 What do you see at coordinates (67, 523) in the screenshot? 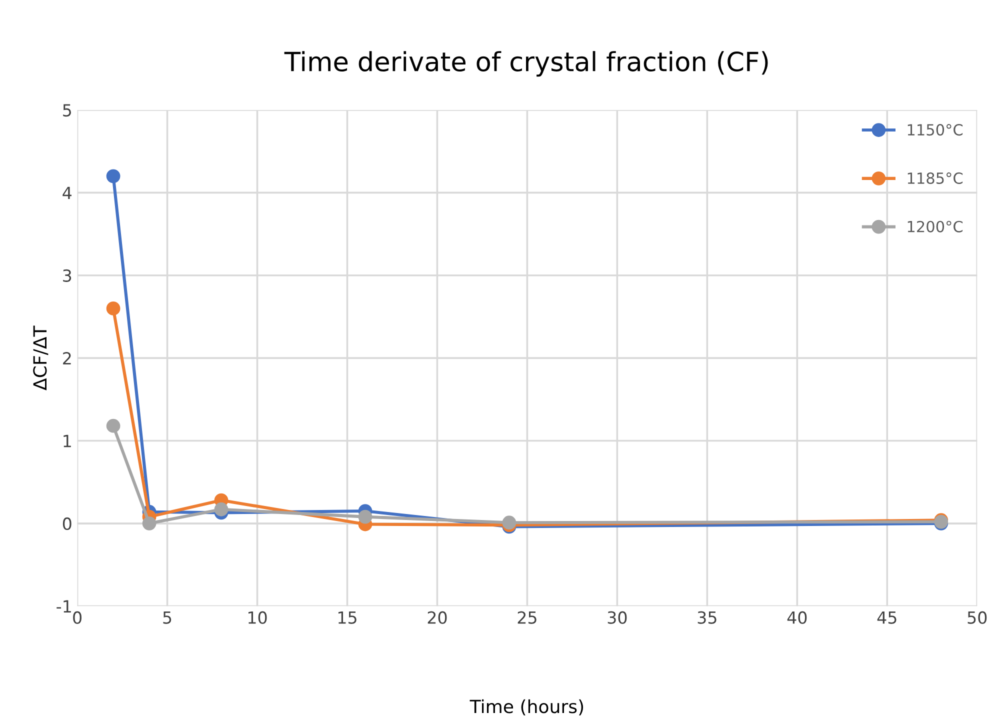
I see `y-tick-label: 0` at bounding box center [67, 523].